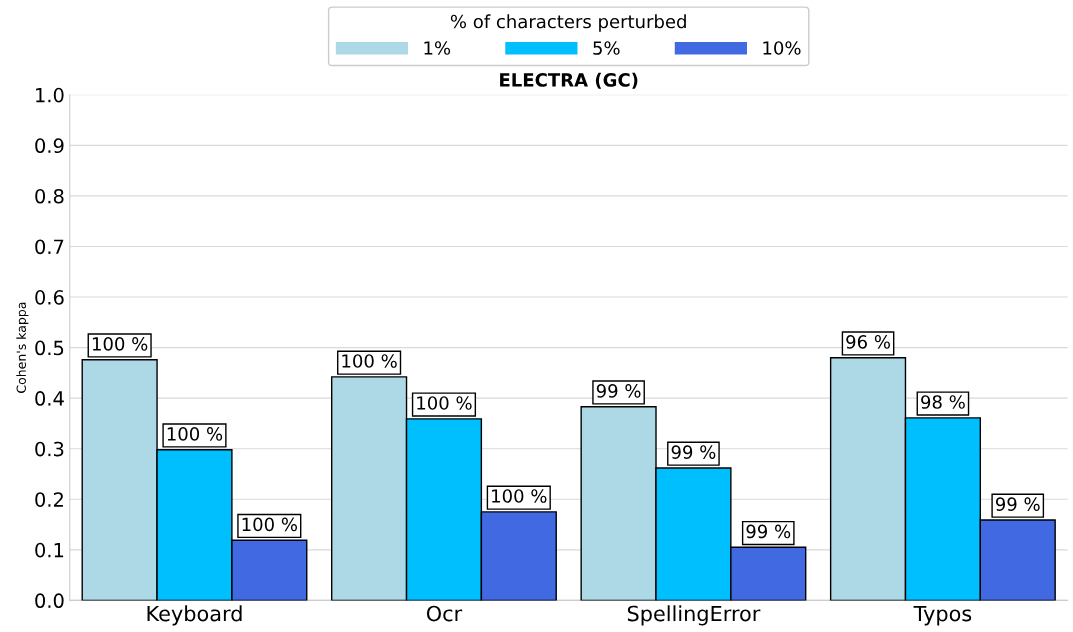 This screenshot has height=632, width=1073. What do you see at coordinates (568, 23) in the screenshot?
I see `legend-title: % of characters perturbed` at bounding box center [568, 23].